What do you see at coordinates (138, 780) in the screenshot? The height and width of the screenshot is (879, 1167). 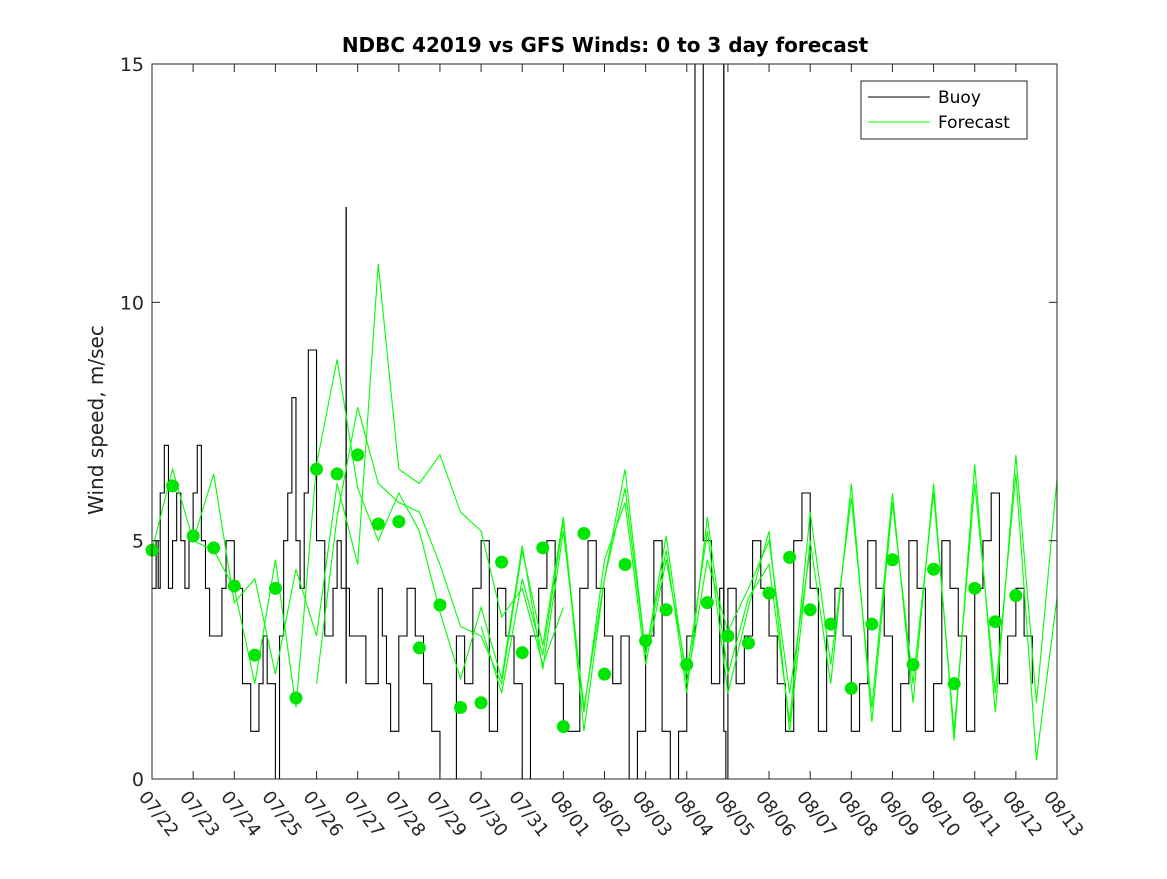 I see `y-tick-label-0: 0` at bounding box center [138, 780].